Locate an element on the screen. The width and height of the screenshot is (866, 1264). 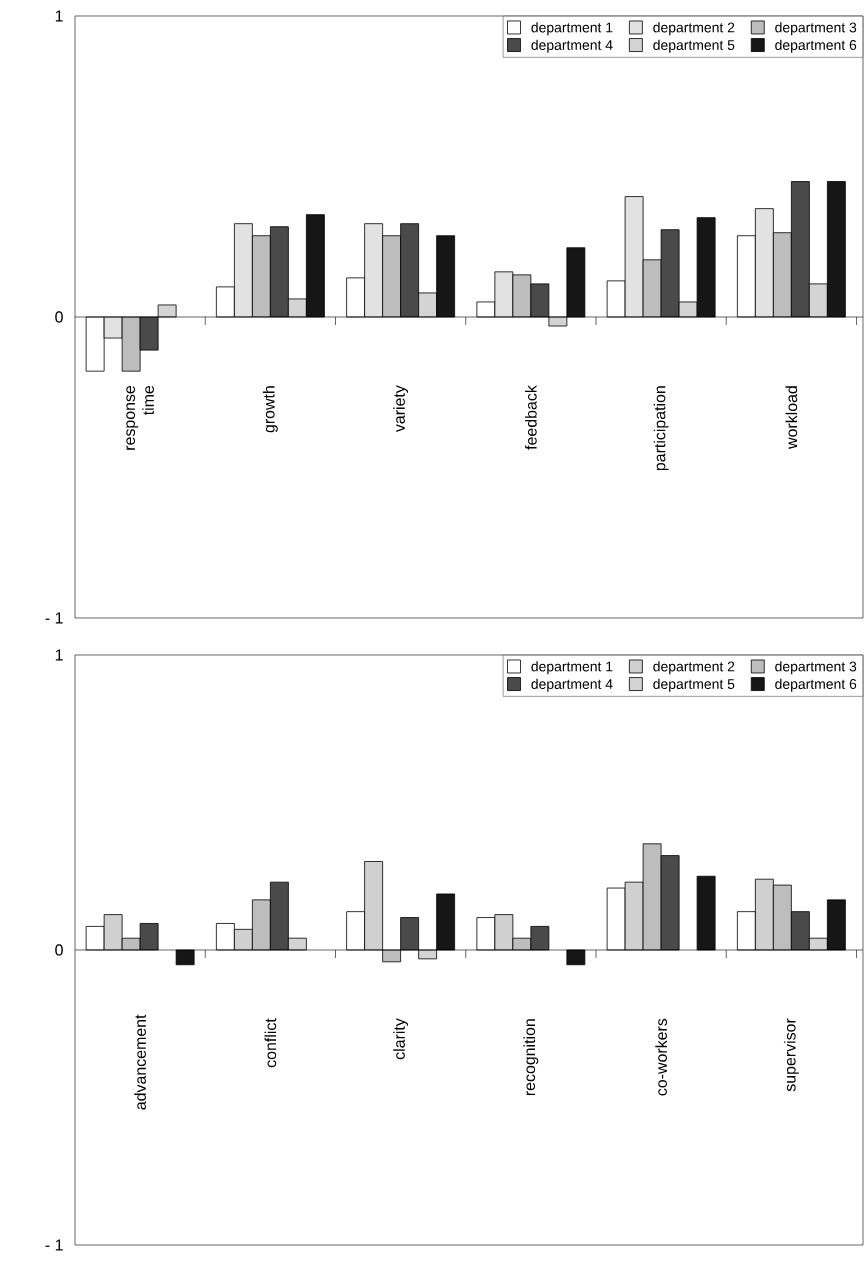
x-tick-label: feedback is located at coordinates (531, 417).